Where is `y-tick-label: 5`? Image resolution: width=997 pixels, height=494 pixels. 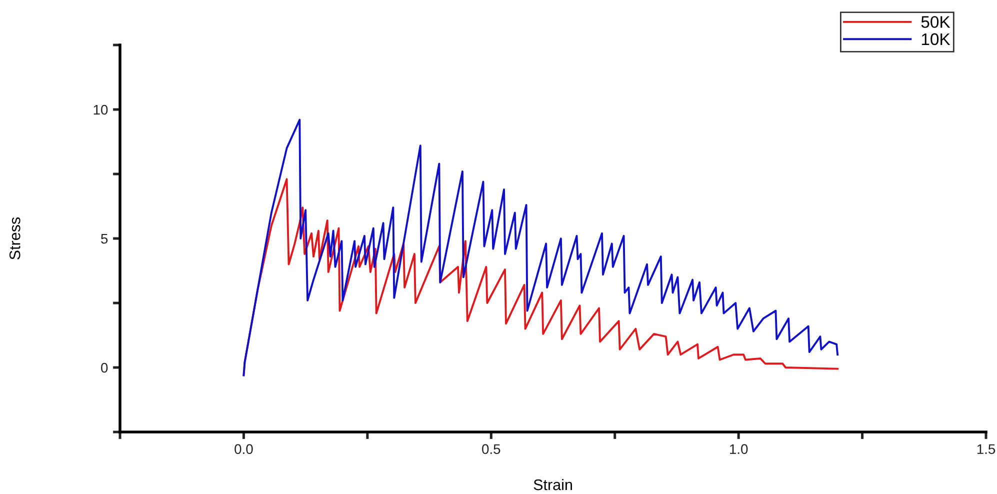
y-tick-label: 5 is located at coordinates (104, 239).